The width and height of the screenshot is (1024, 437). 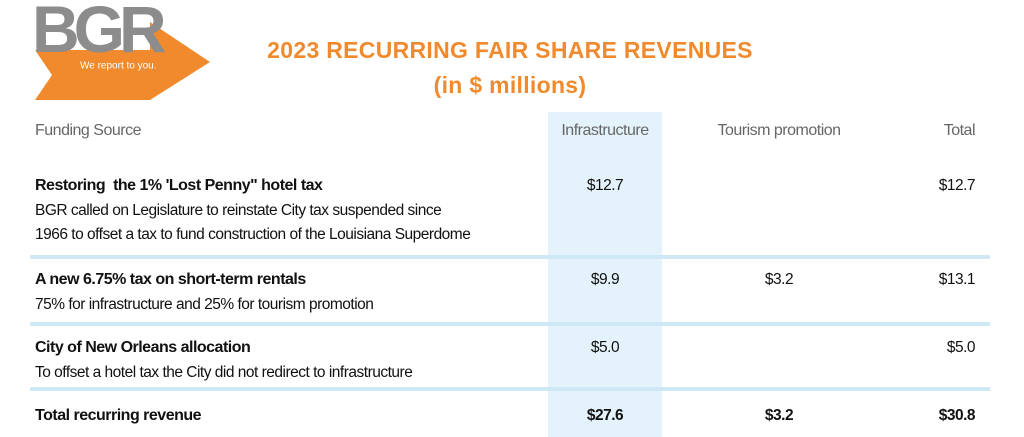 I want to click on cell-value: $30.8, so click(x=957, y=415).